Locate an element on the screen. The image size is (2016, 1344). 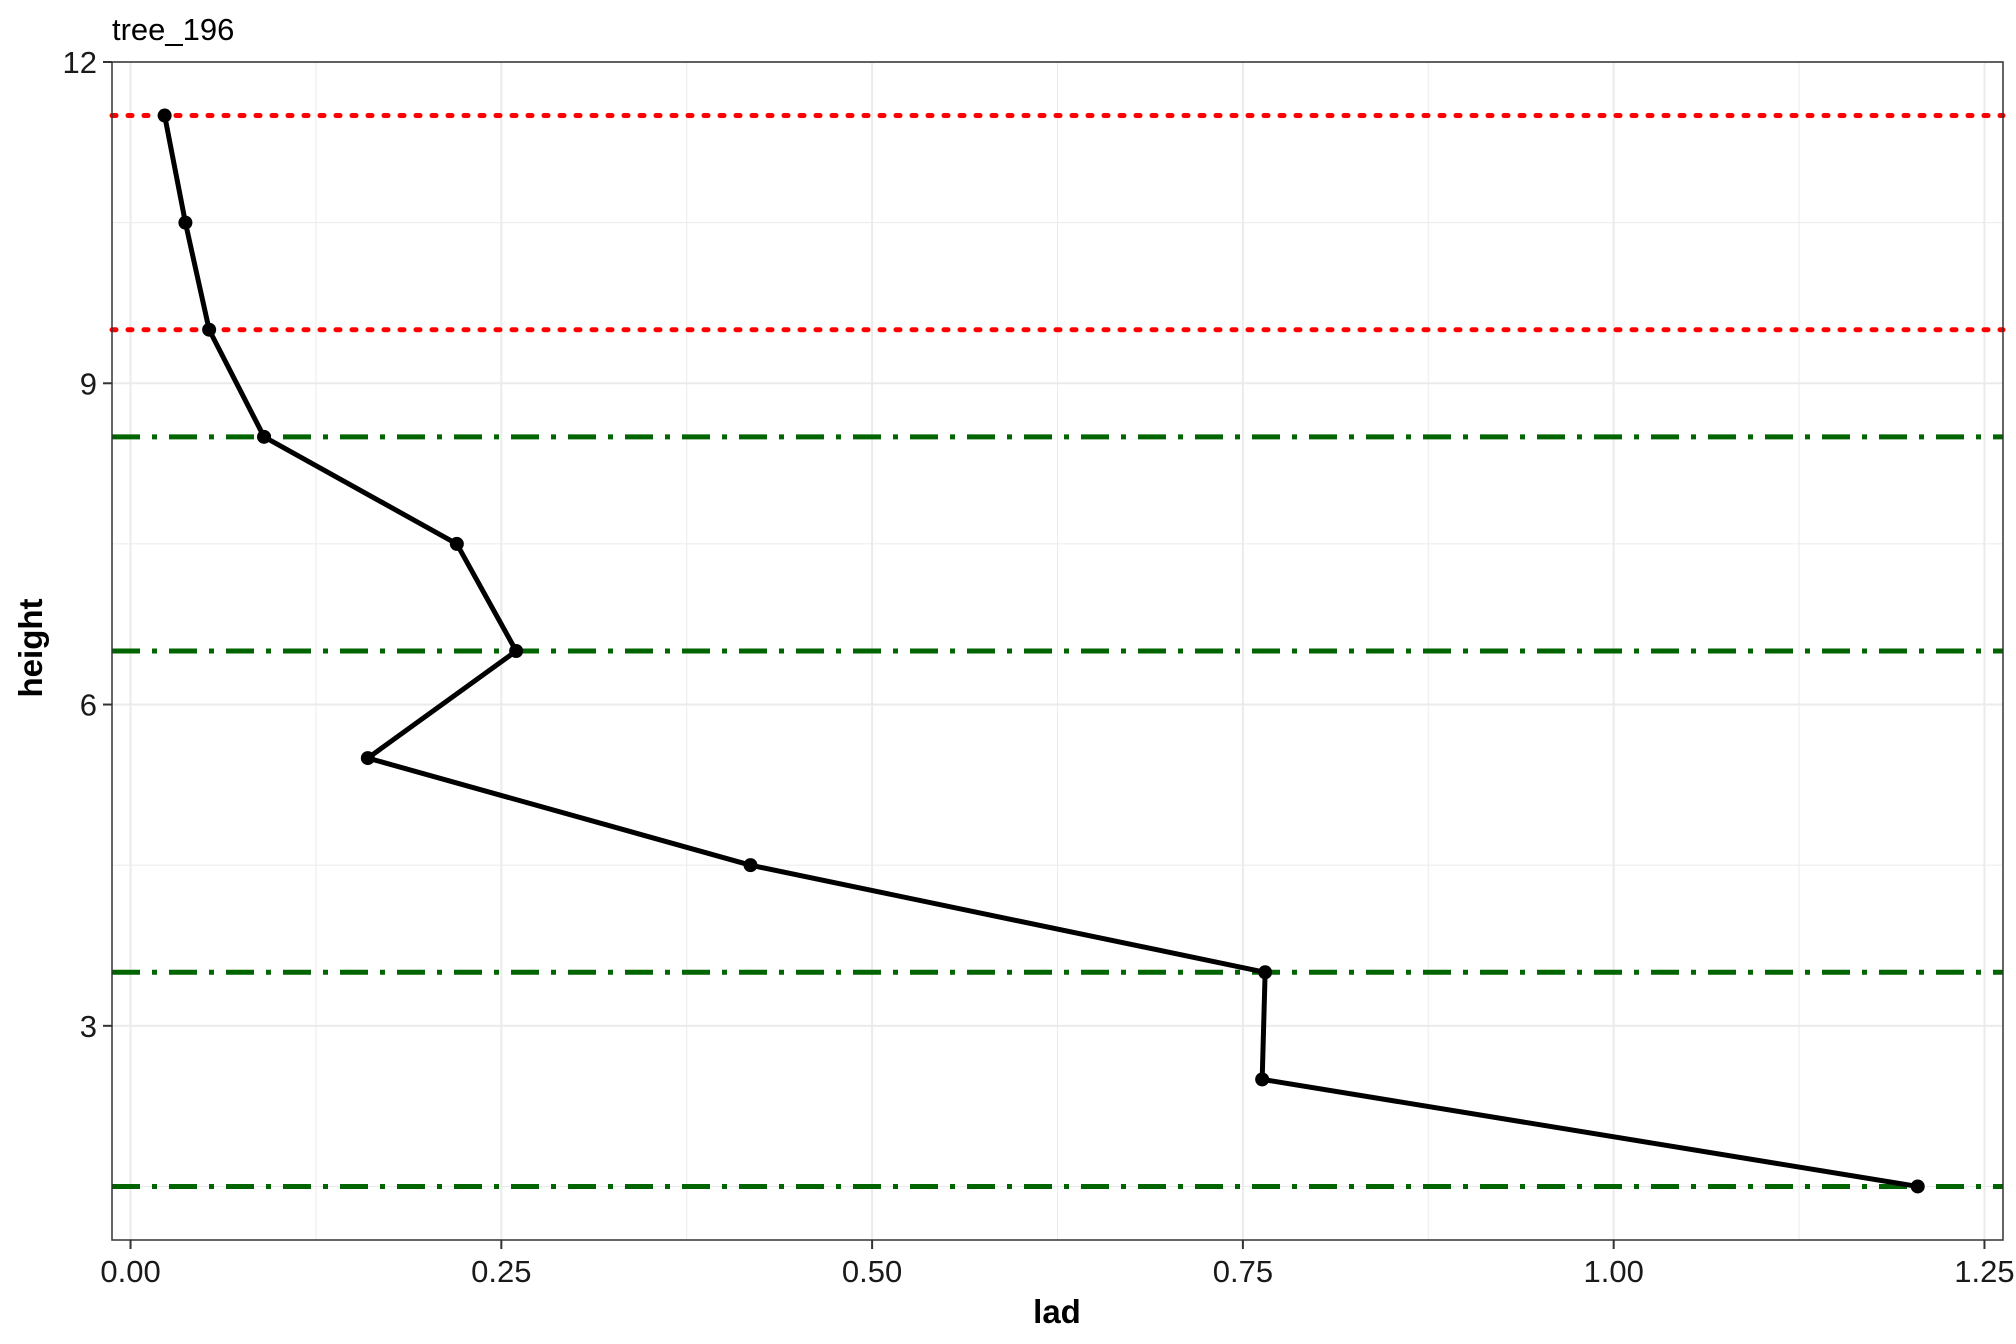
x-tick-label: 0.00 is located at coordinates (130, 1271).